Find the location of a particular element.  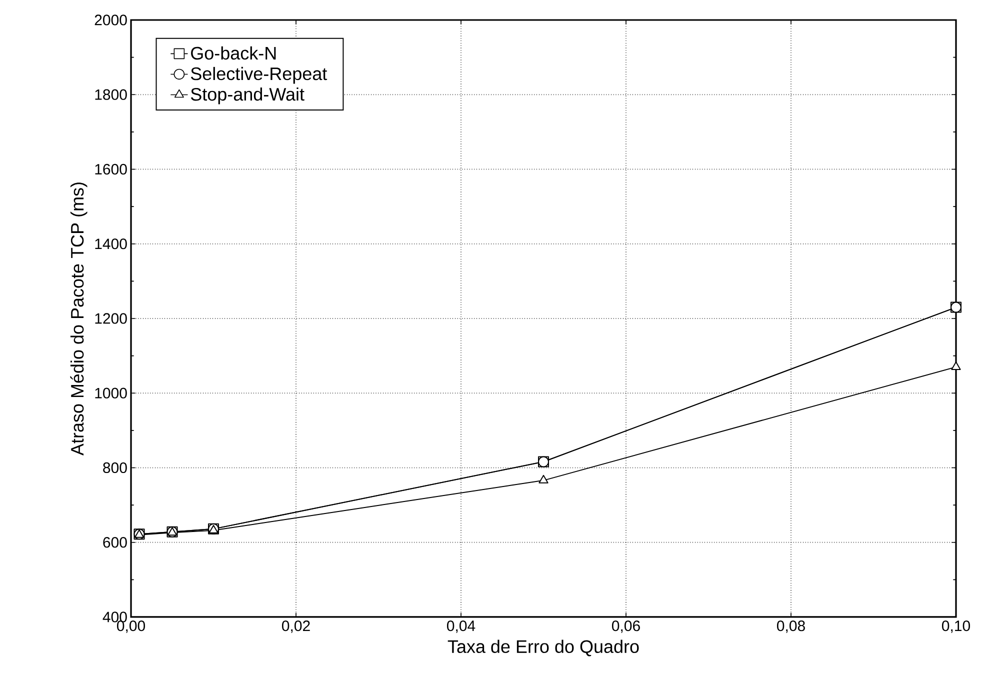

x-tick-label: 0,00 is located at coordinates (131, 626).